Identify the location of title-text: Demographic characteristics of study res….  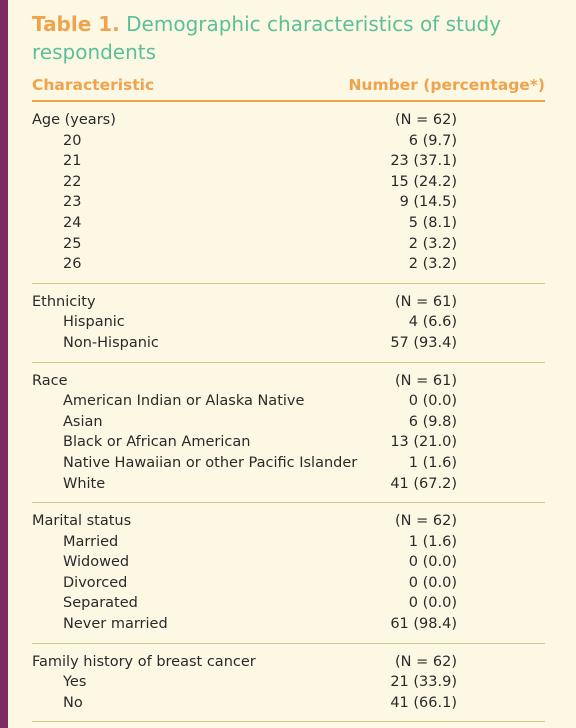
(267, 38).